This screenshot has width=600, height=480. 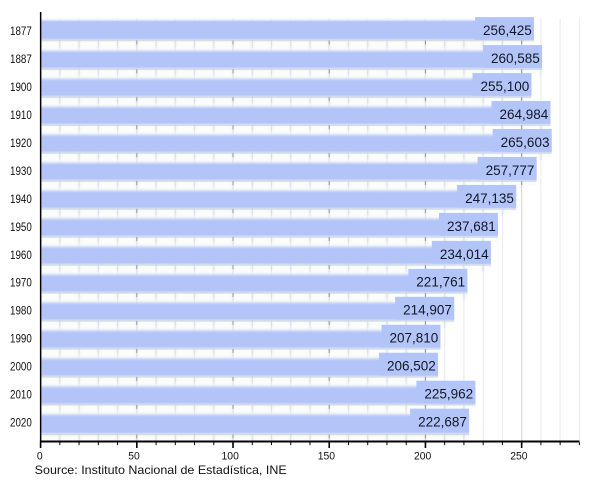 What do you see at coordinates (21, 88) in the screenshot?
I see `svg-text: 1900` at bounding box center [21, 88].